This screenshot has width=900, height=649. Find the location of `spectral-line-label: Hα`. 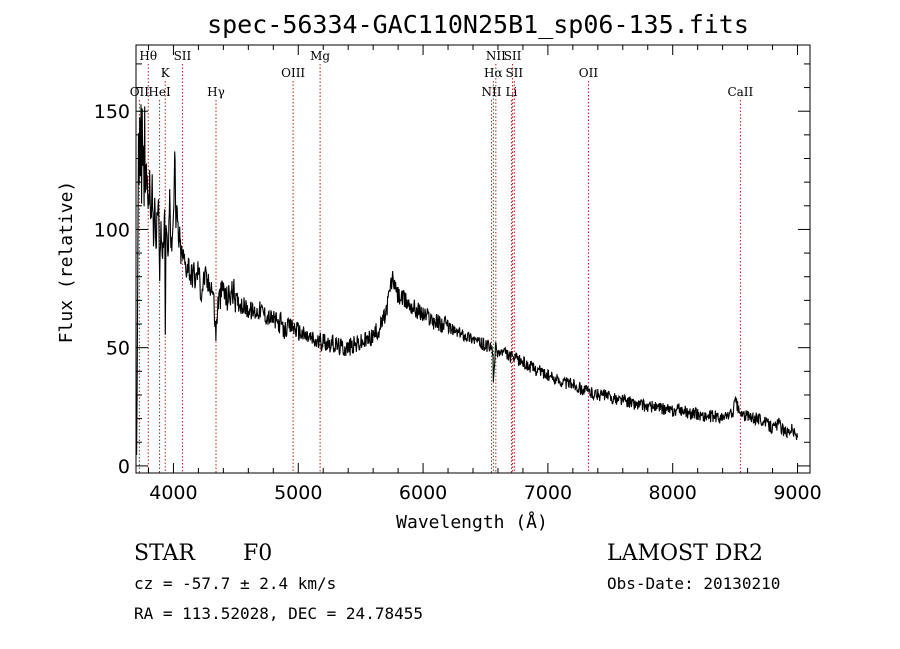

spectral-line-label: Hα is located at coordinates (493, 73).